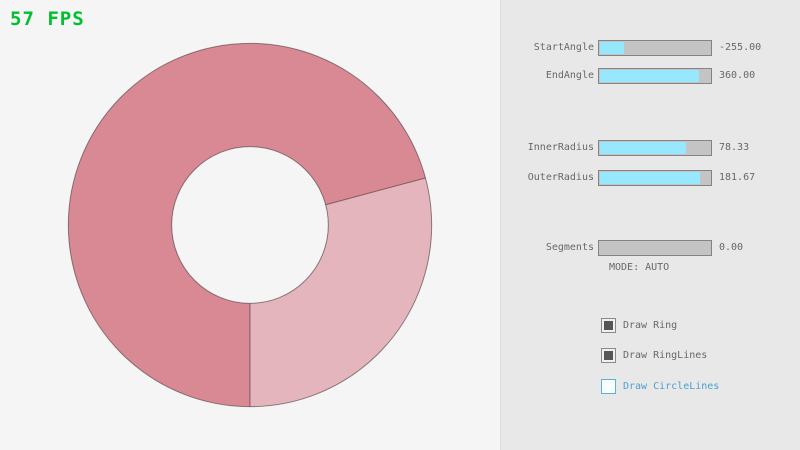  Describe the element at coordinates (655, 248) in the screenshot. I see `segments-slider` at that location.